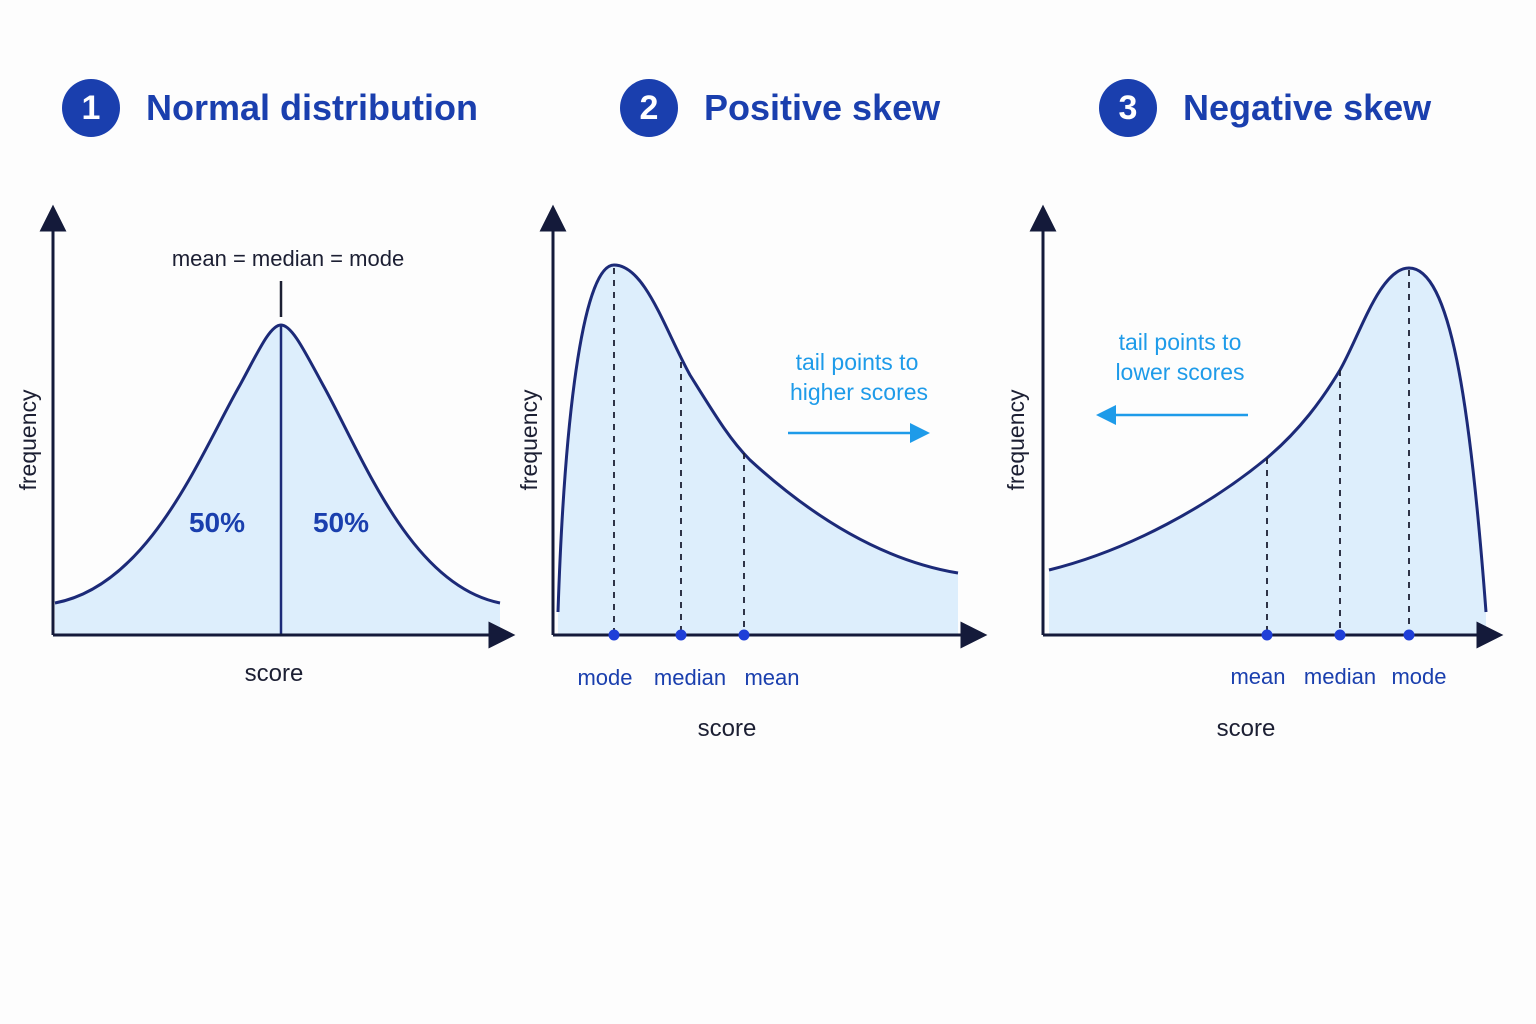  I want to click on x-axis-label-2: score, so click(727, 728).